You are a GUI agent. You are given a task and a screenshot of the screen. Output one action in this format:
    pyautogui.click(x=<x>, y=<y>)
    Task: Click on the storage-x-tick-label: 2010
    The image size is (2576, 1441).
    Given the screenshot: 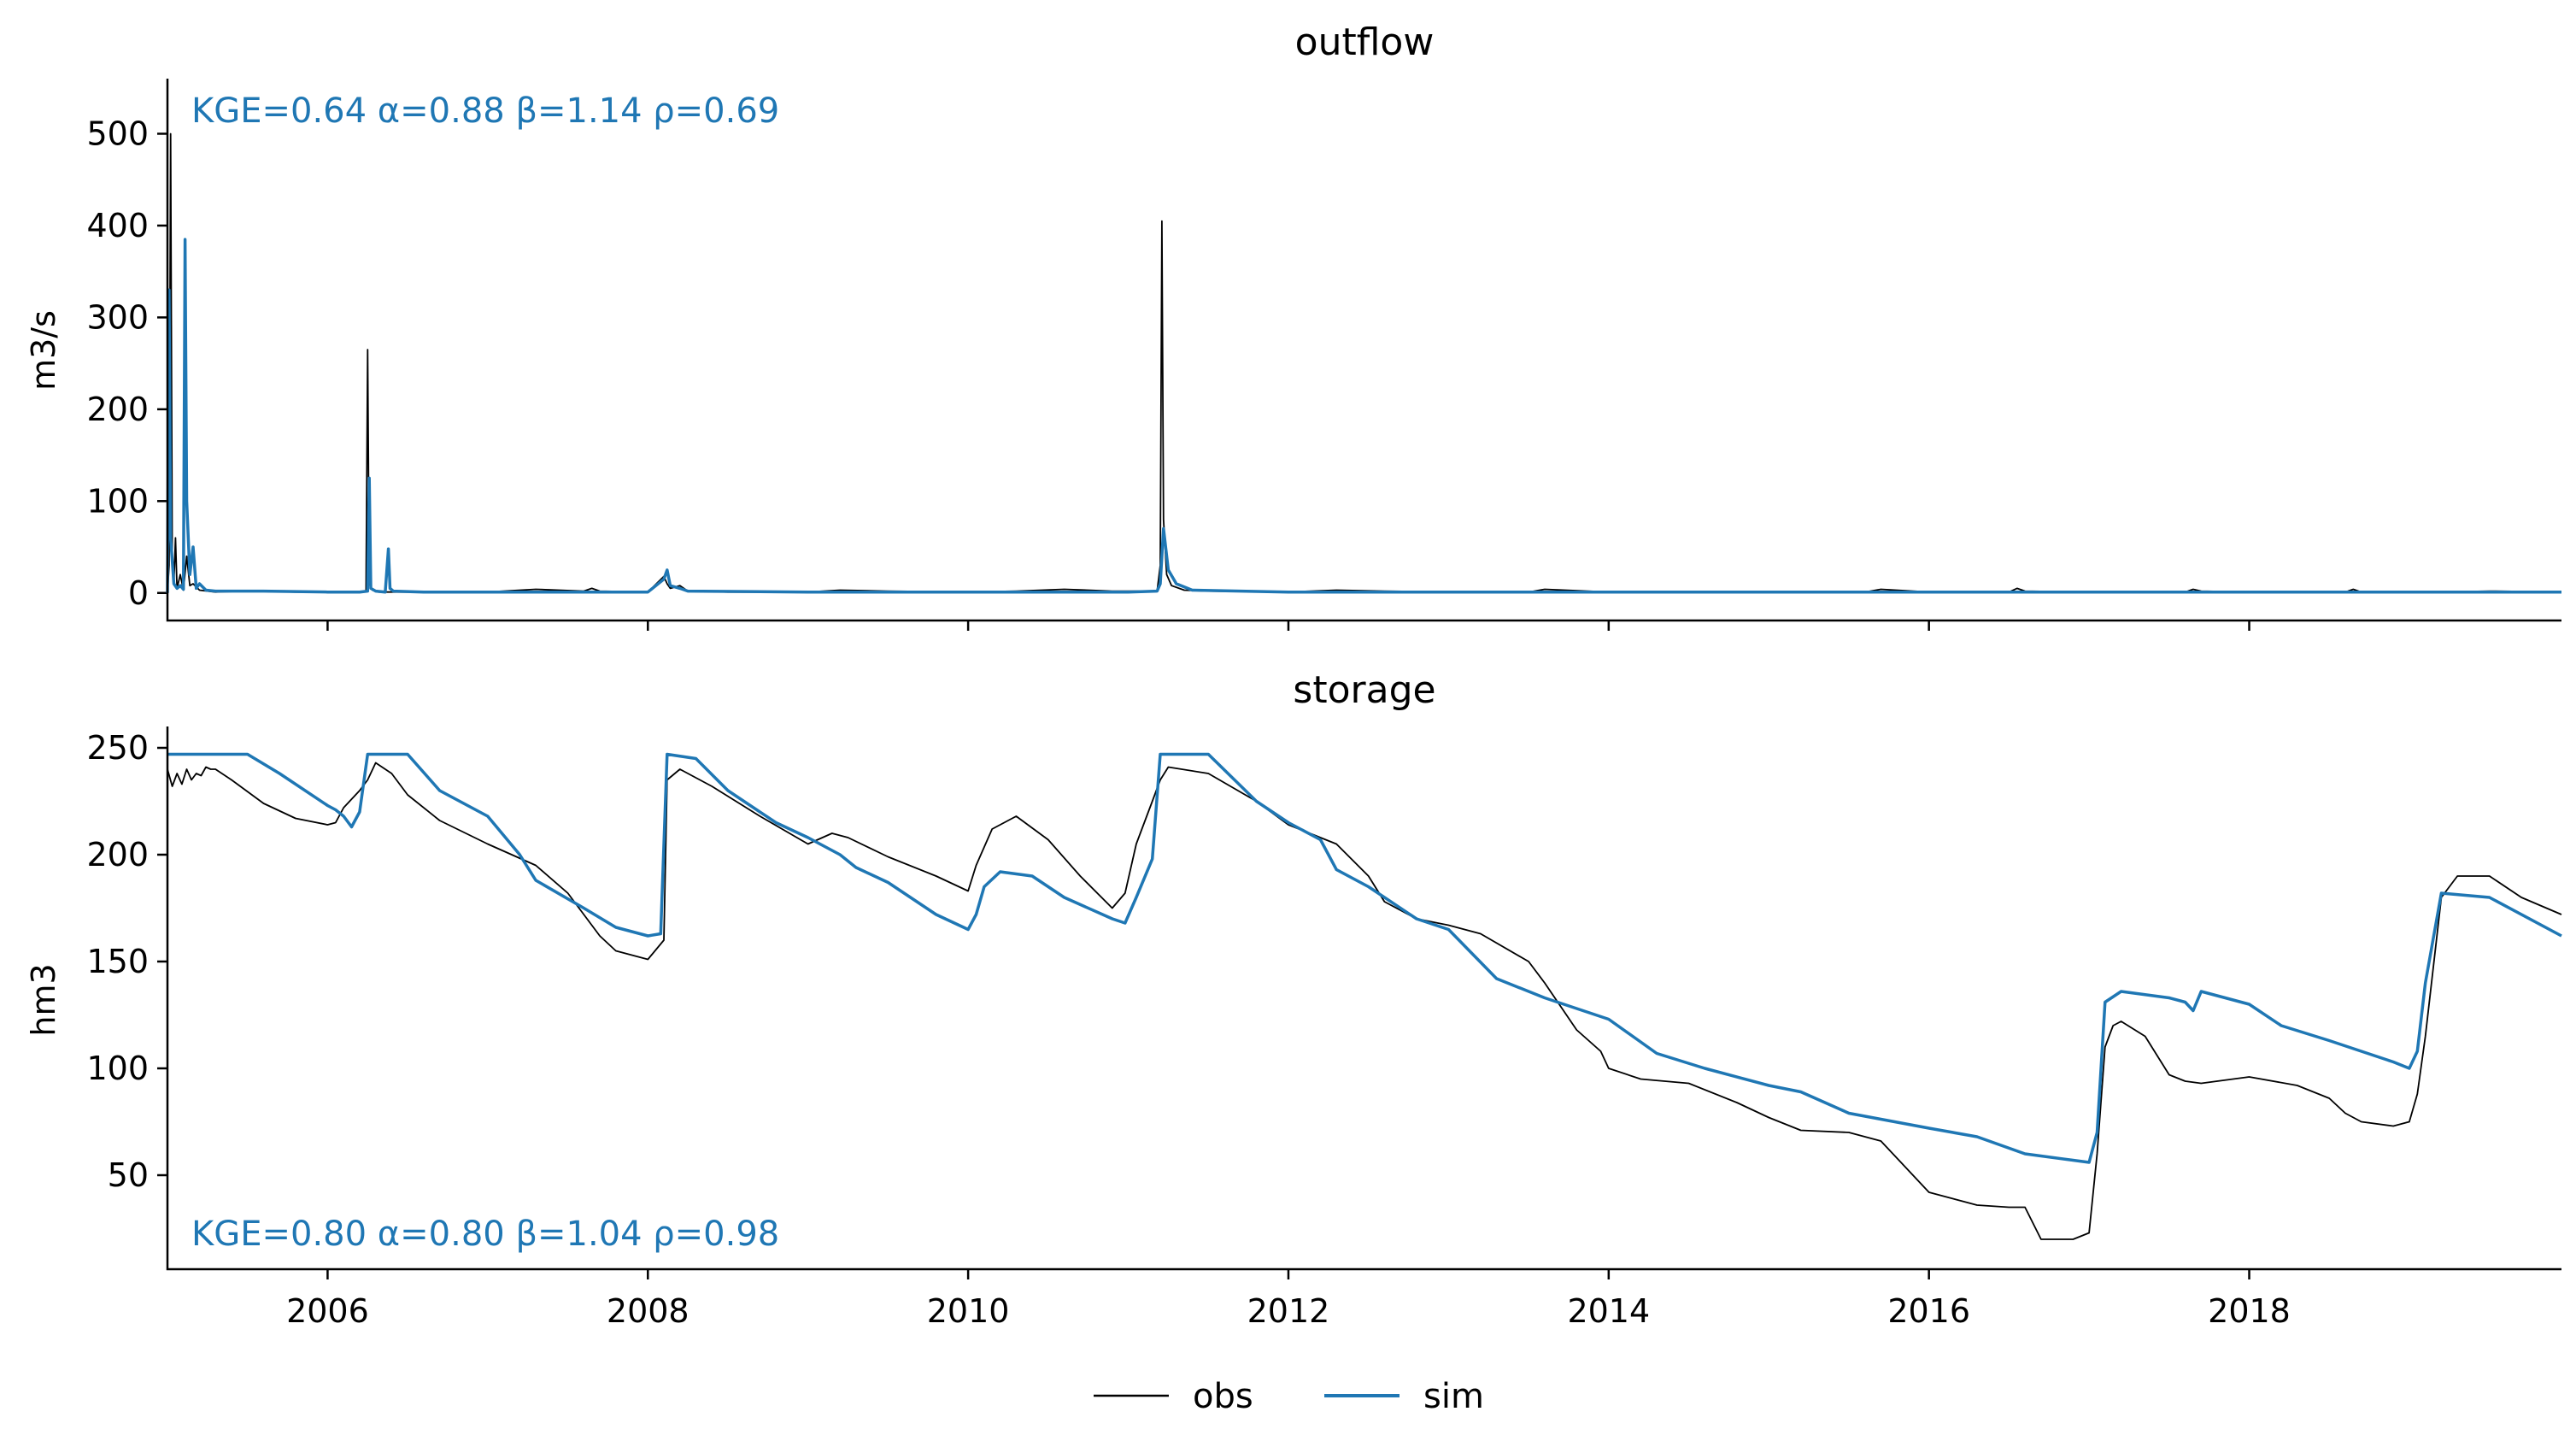 What is the action you would take?
    pyautogui.click(x=968, y=1311)
    